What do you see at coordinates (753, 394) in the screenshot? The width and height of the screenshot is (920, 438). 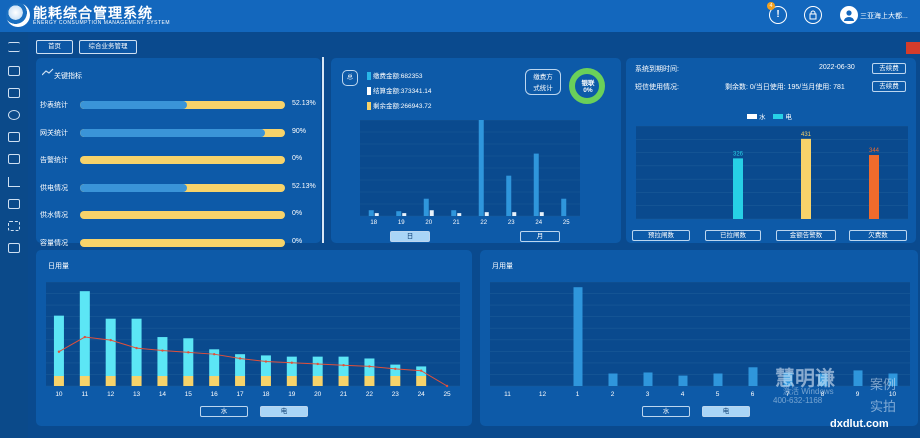 I see `x-tick-label: 6` at bounding box center [753, 394].